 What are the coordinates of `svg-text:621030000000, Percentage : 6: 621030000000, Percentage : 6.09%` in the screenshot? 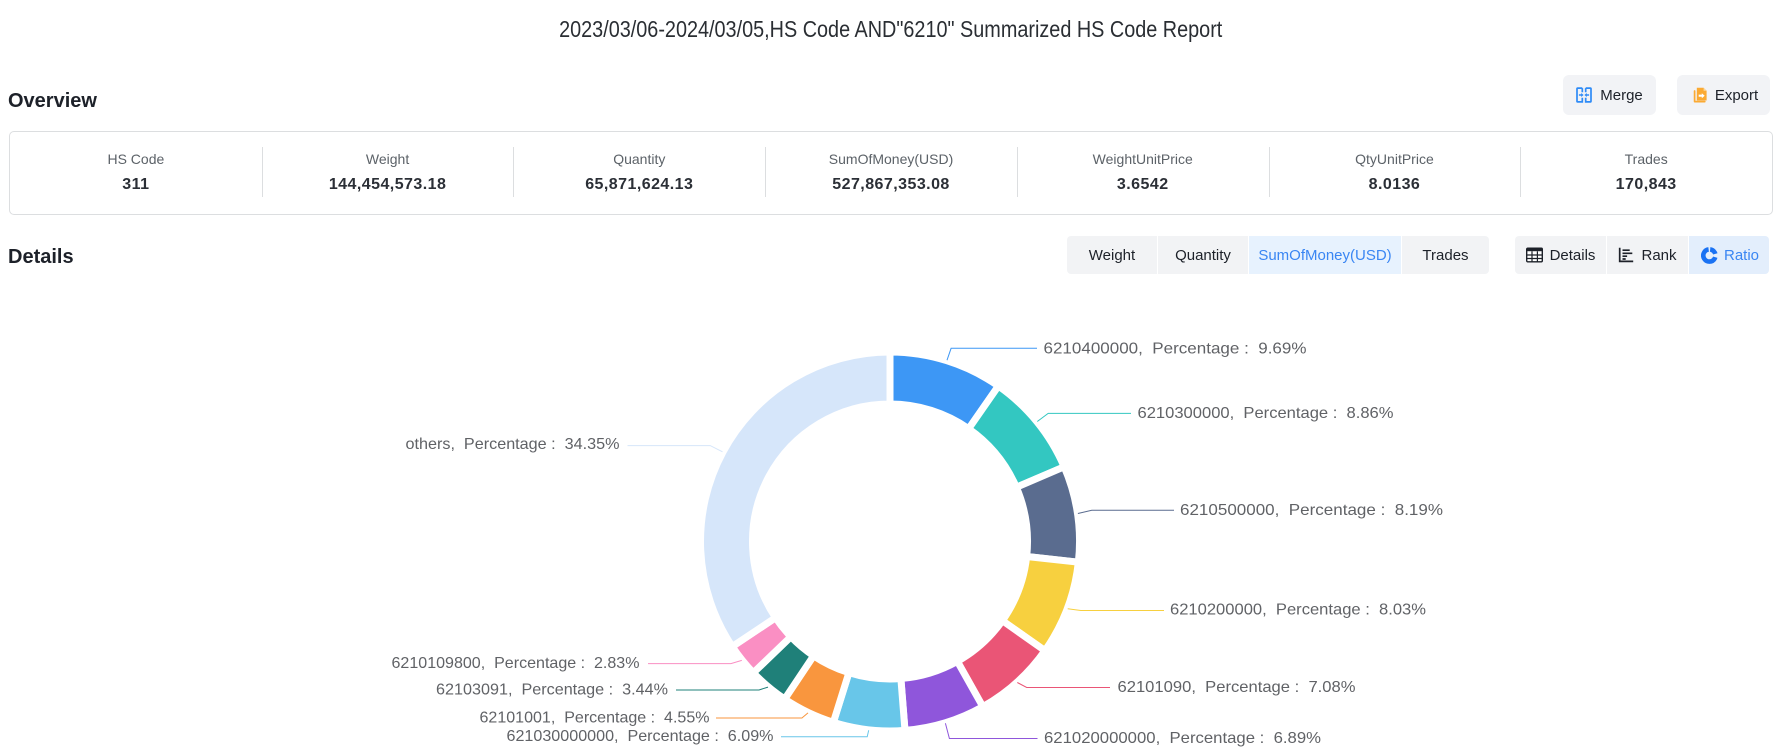 It's located at (640, 736).